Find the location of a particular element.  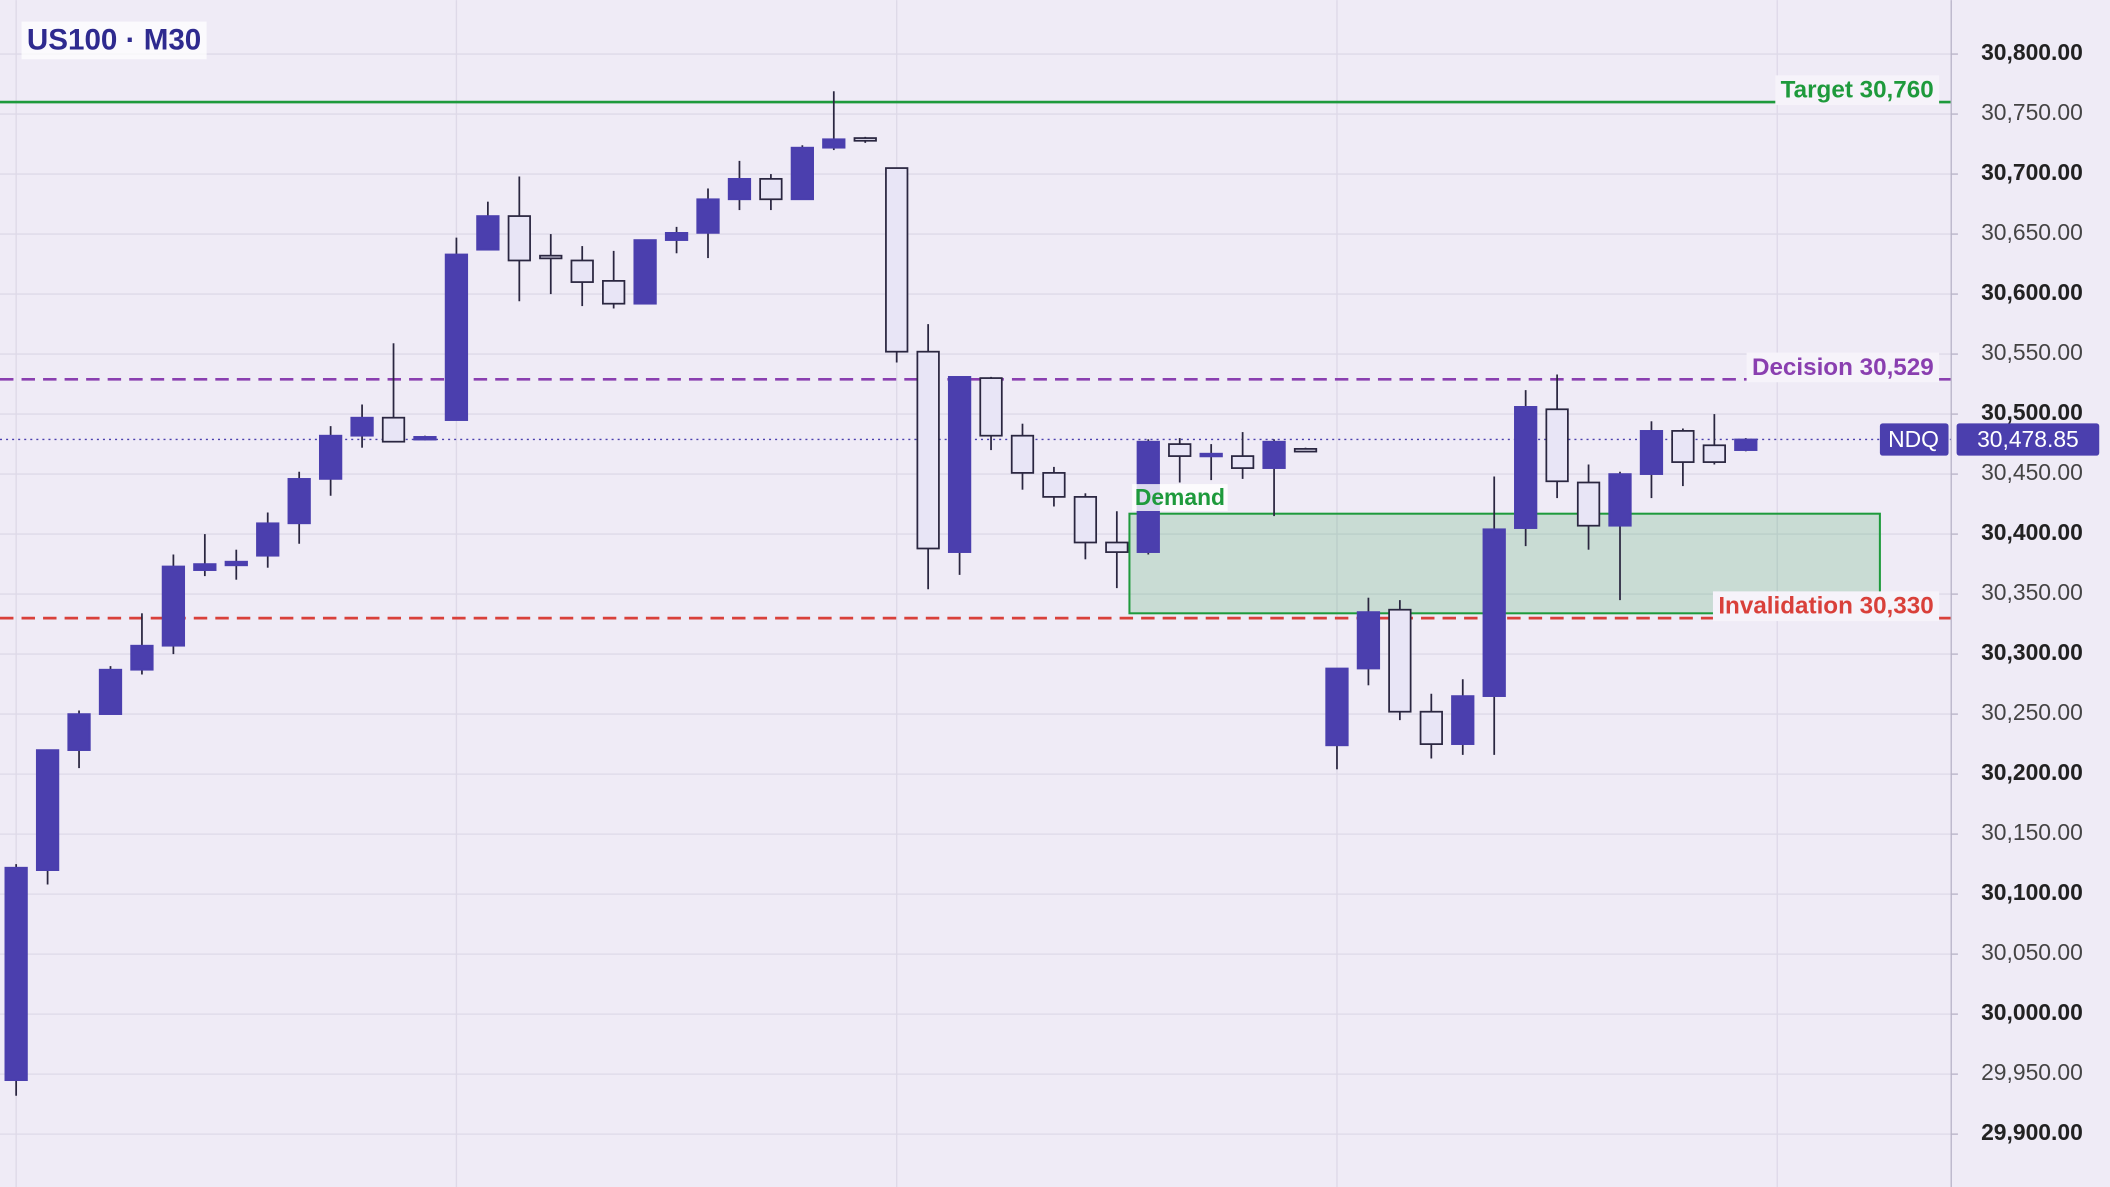

y-tick-label: 30,700.00 is located at coordinates (2032, 172).